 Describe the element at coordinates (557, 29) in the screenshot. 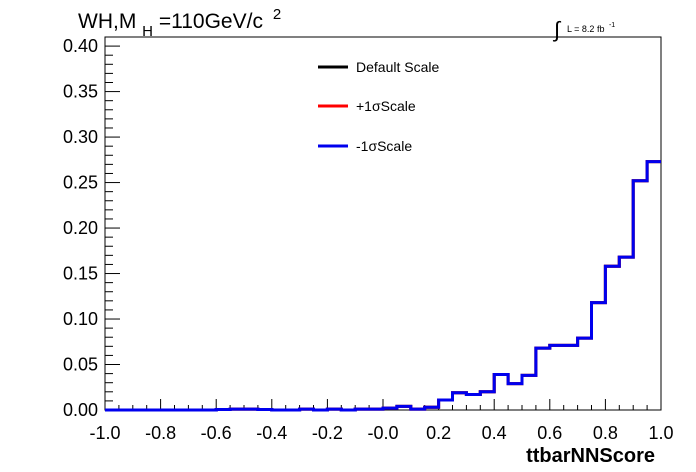

I see `lumi-integral-symbol: ∫` at that location.